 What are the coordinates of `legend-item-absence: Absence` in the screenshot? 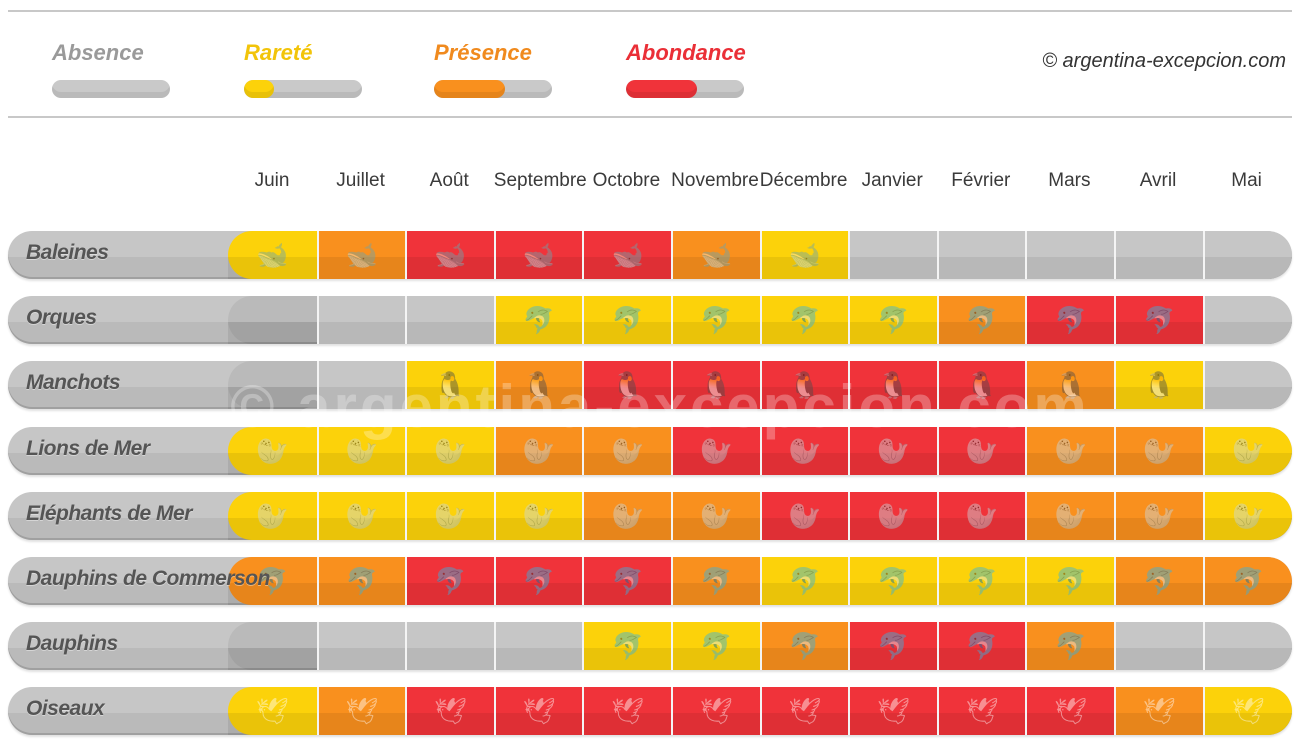 It's located at (122, 75).